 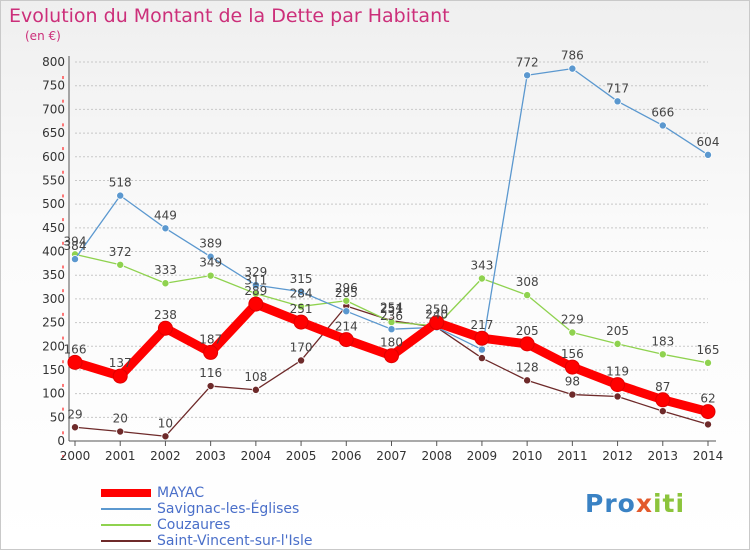 I want to click on x-tick-label: 2012, so click(x=617, y=456).